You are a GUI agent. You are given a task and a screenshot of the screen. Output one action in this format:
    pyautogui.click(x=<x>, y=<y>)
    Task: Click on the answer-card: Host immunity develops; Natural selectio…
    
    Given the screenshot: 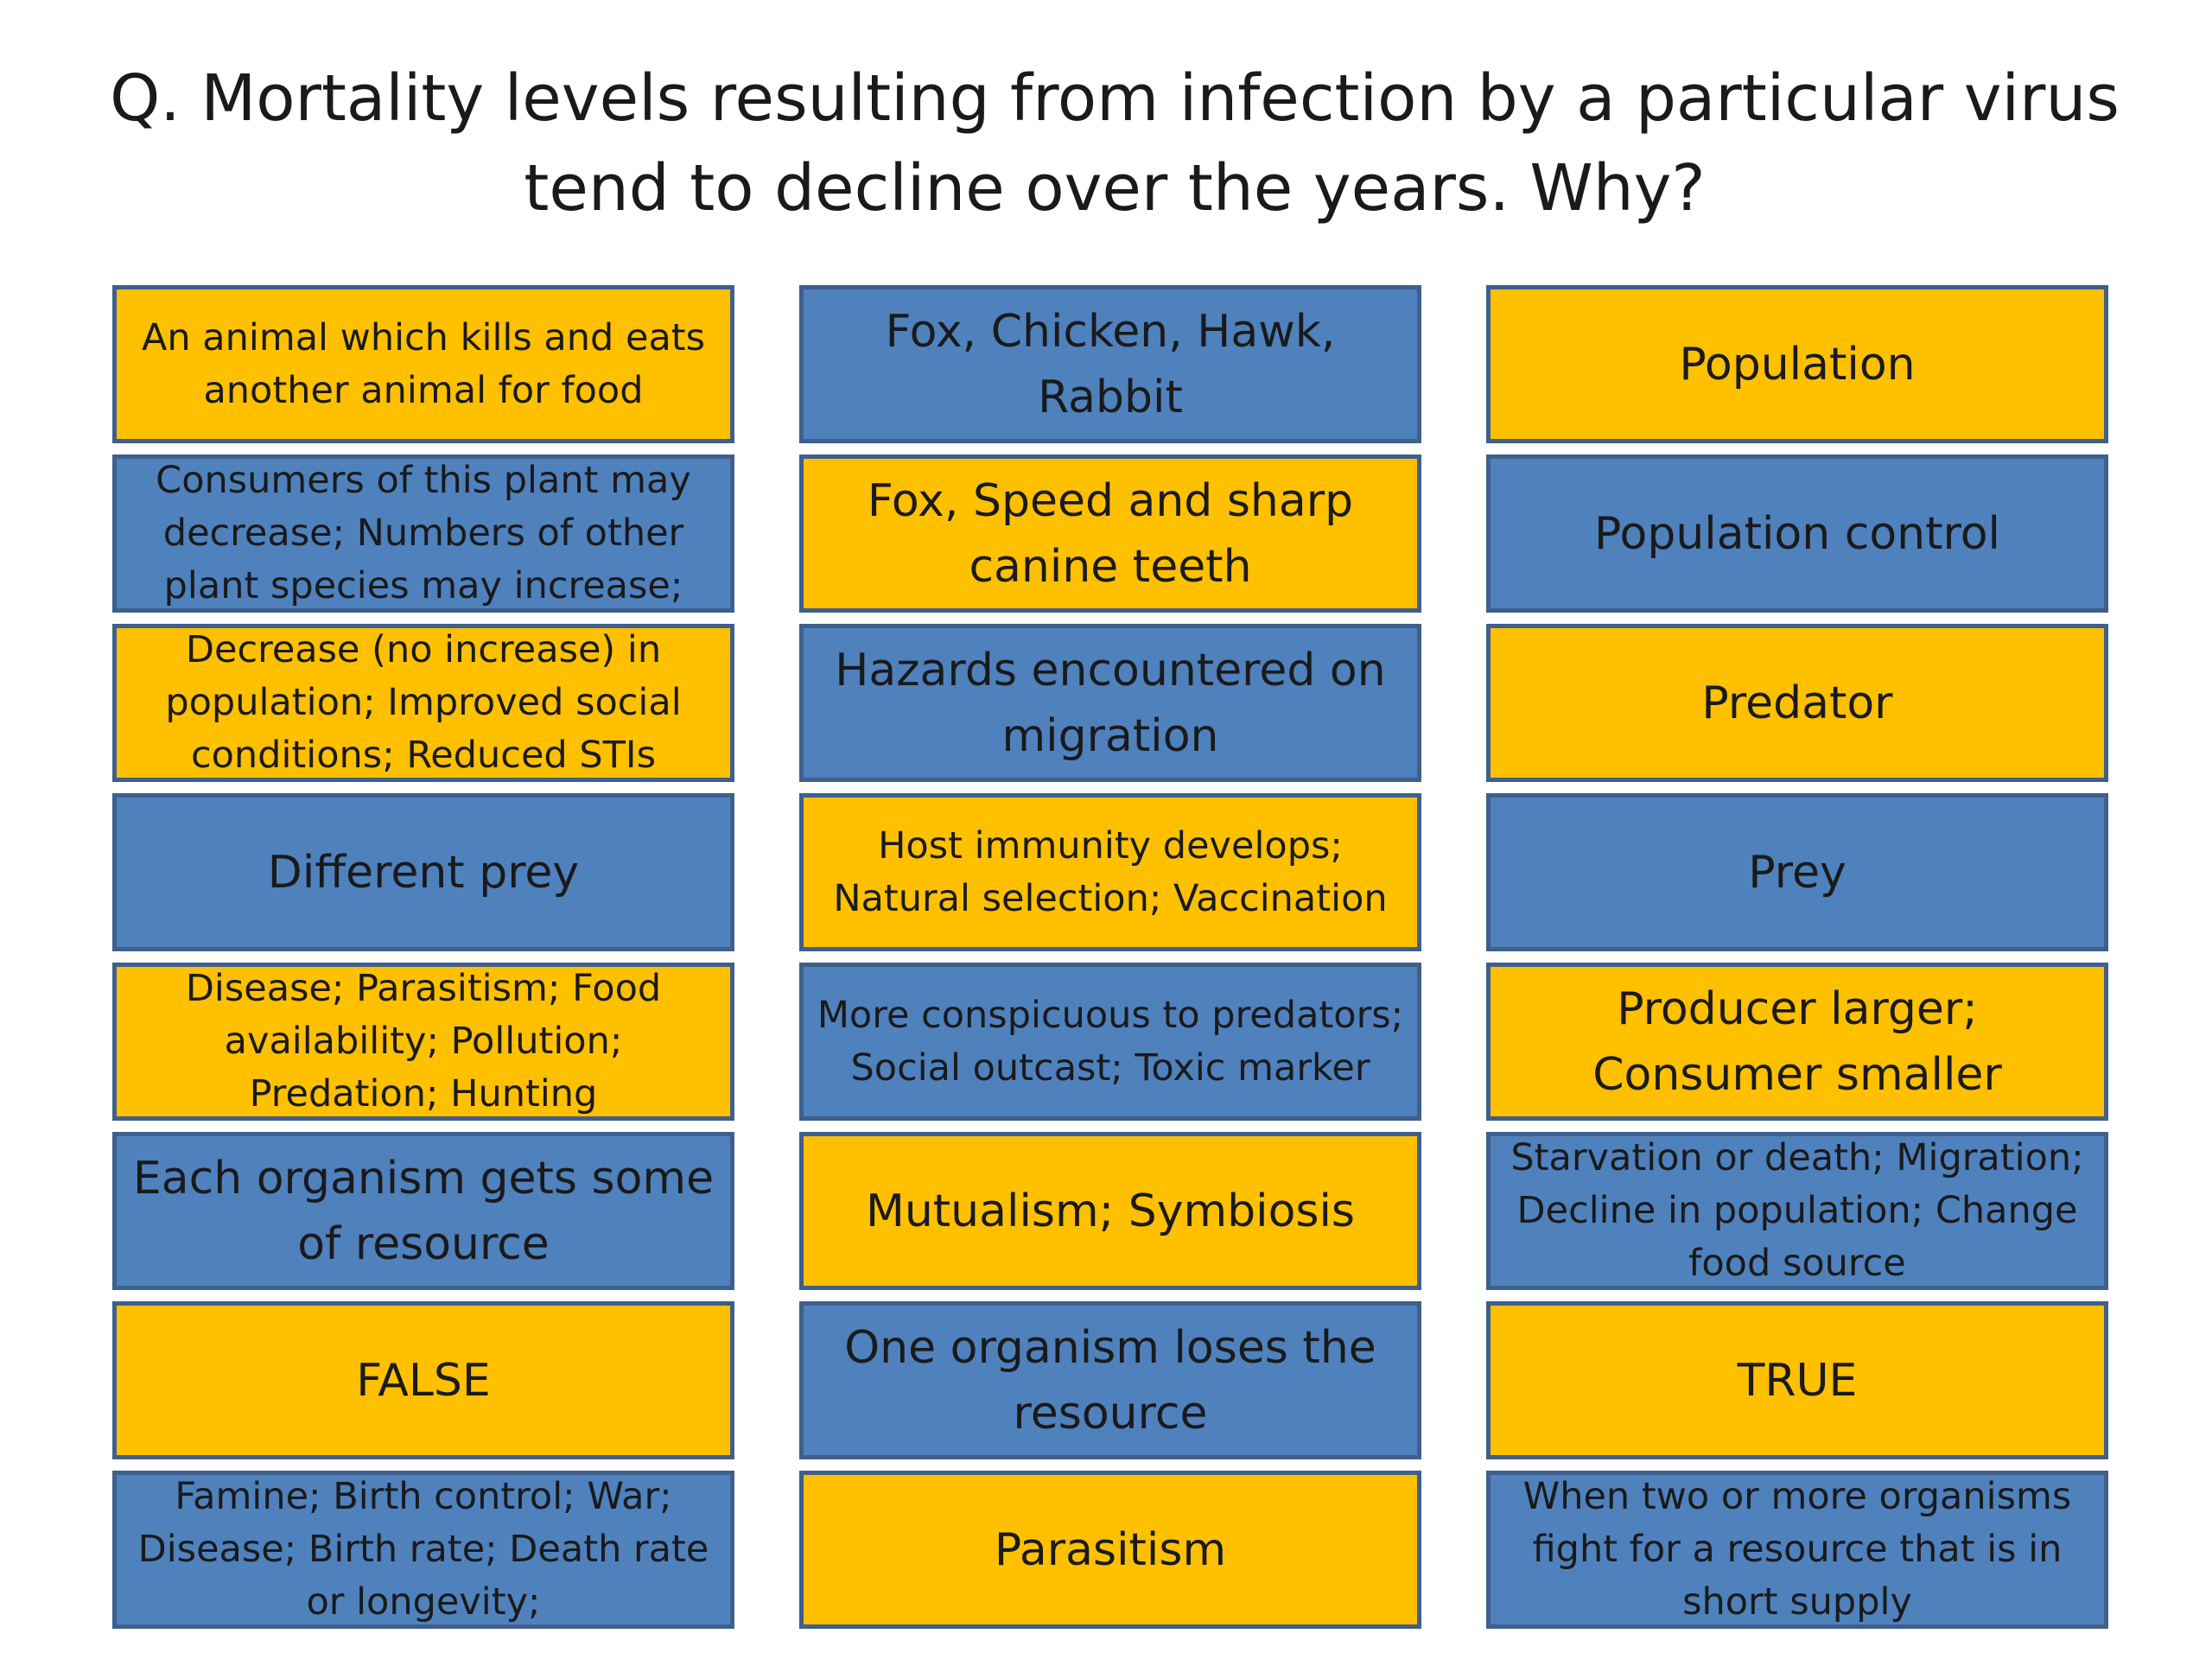 What is the action you would take?
    pyautogui.click(x=1110, y=872)
    